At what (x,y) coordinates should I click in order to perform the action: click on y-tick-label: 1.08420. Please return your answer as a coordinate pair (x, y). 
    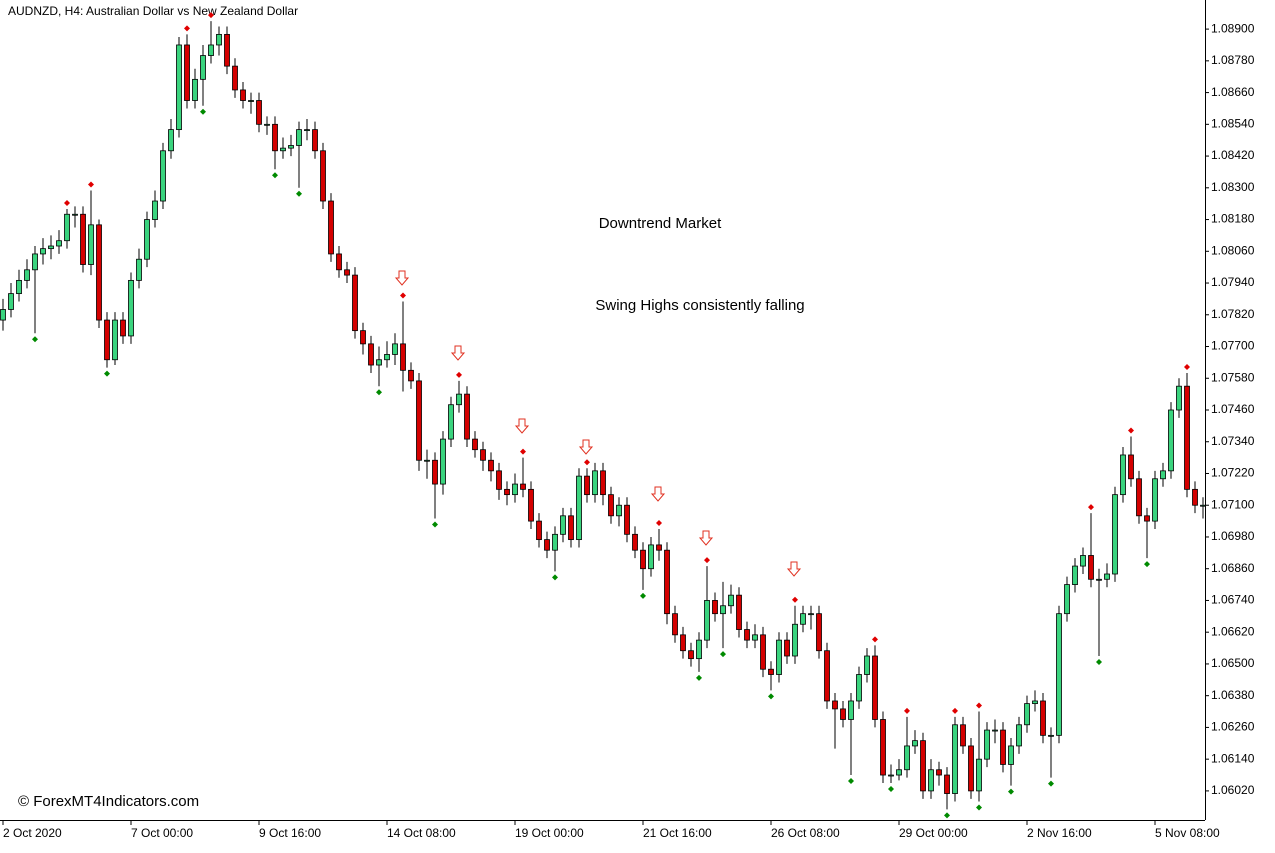
    Looking at the image, I should click on (1233, 155).